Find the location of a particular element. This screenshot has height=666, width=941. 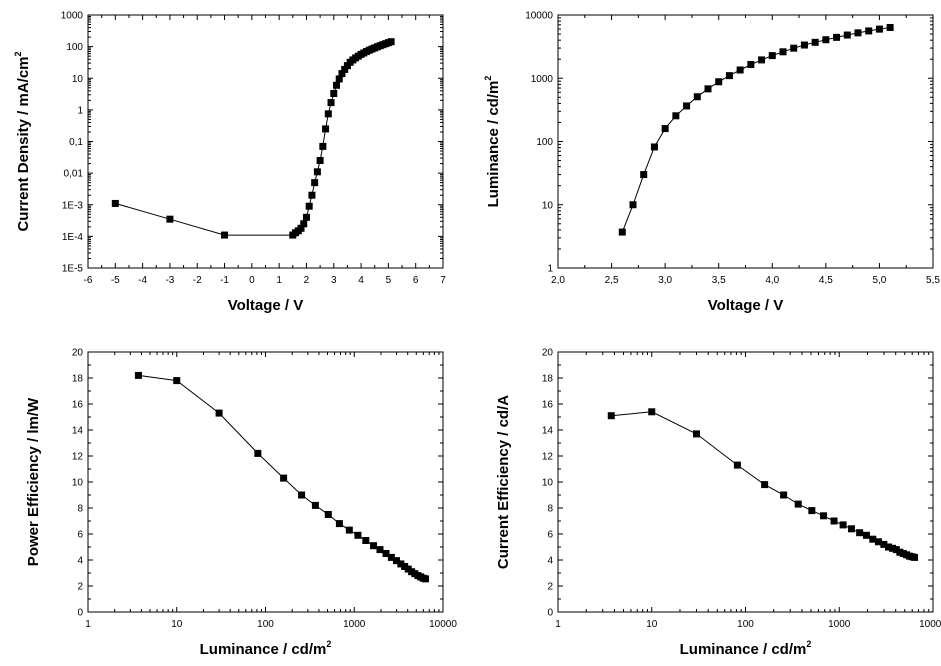

chart-1-x-axis-title-text: Voltage / V is located at coordinates (266, 305).